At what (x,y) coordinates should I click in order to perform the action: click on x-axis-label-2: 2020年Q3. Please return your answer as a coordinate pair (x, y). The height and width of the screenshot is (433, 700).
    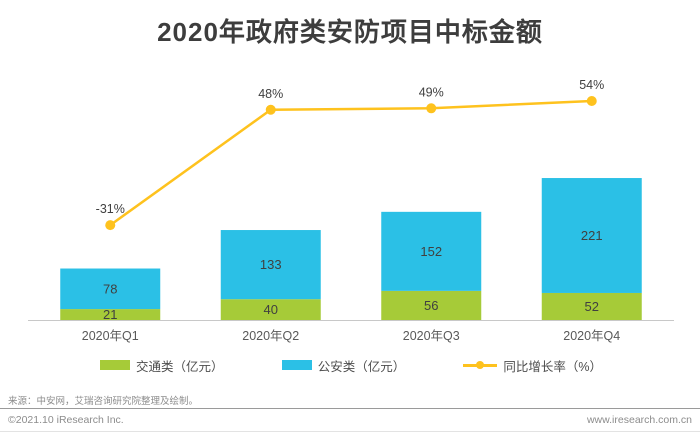
    Looking at the image, I should click on (431, 336).